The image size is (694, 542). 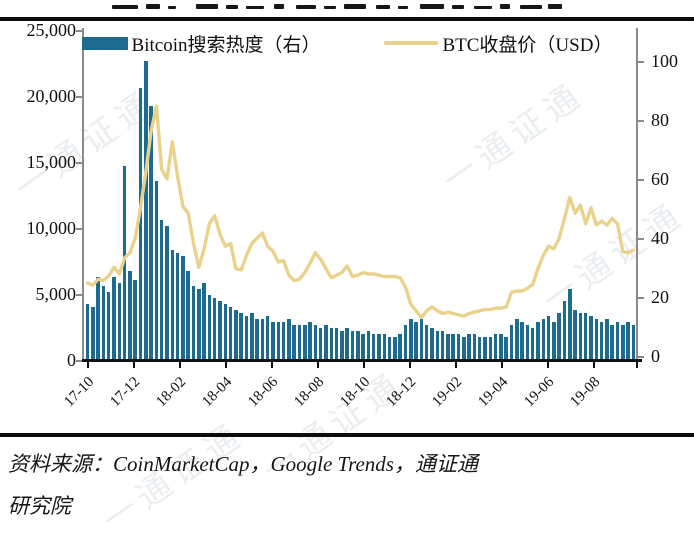 What do you see at coordinates (51, 96) in the screenshot?
I see `left-tick-label: 20,000` at bounding box center [51, 96].